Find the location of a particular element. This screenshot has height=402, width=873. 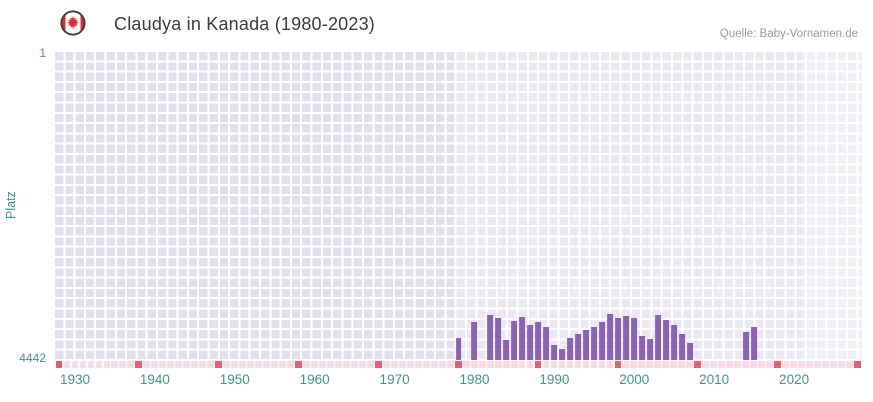

source-credit: Quelle: Baby-Vornamen.de is located at coordinates (788, 34).